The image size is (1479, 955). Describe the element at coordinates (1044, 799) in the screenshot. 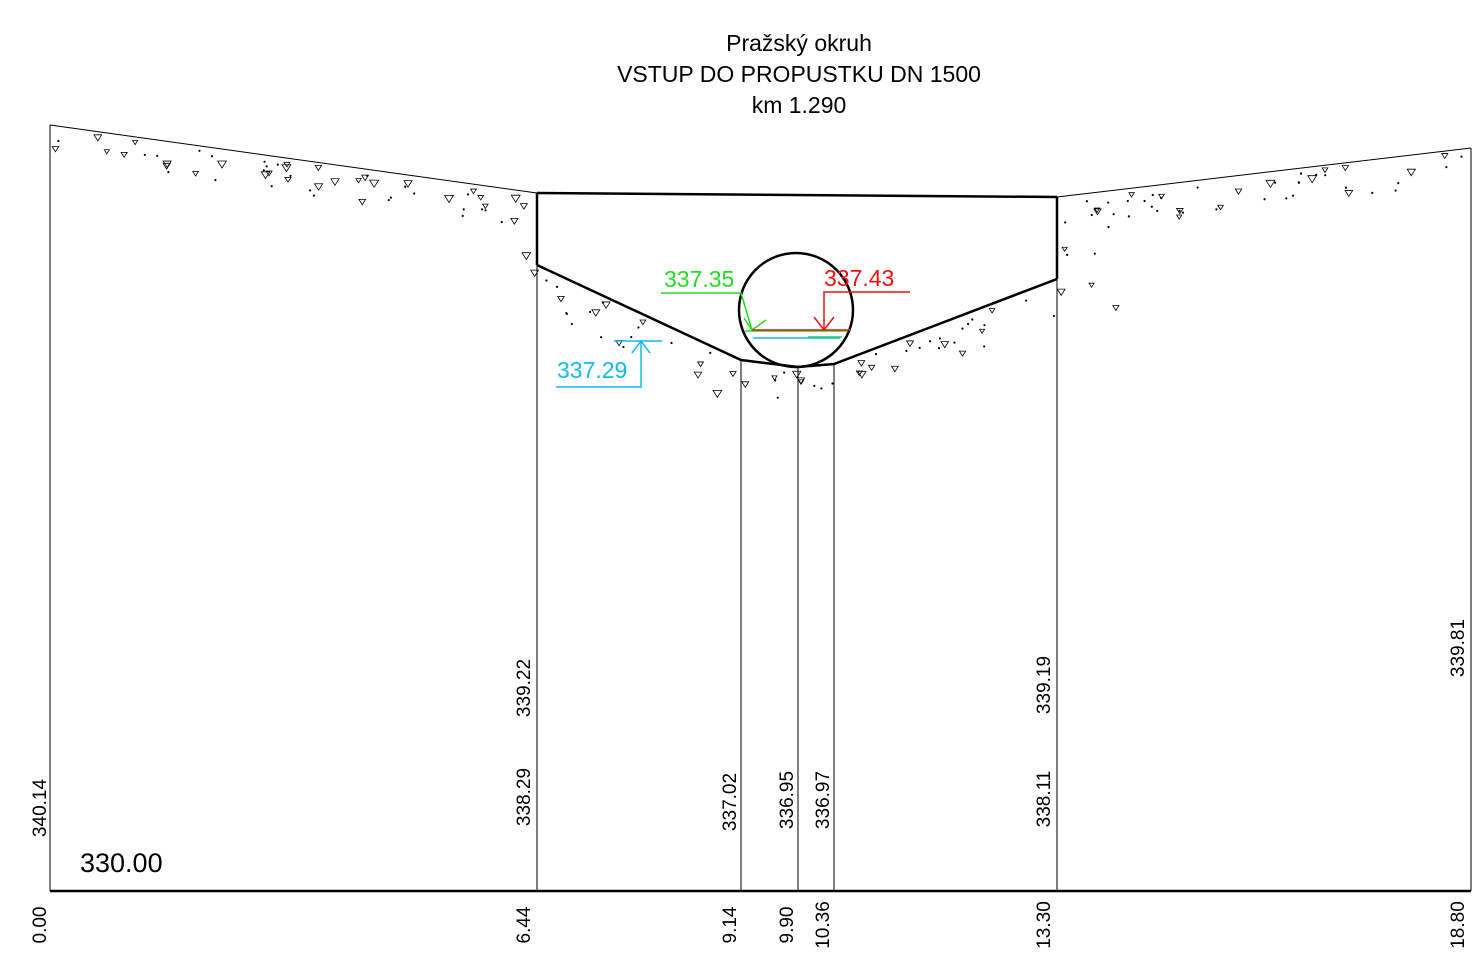

I see `station-elevation-lower: 338.11` at that location.